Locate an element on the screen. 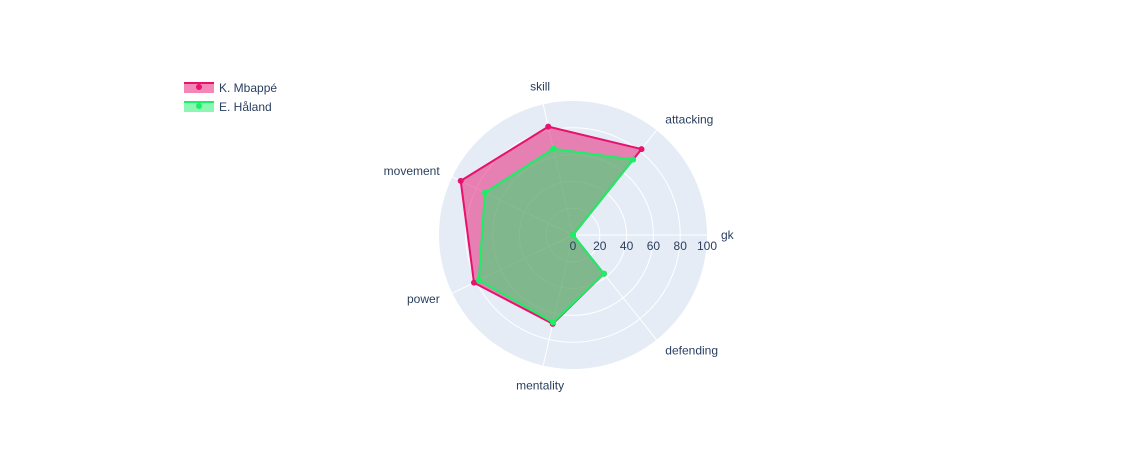 The height and width of the screenshot is (450, 1146). data-point-1-movement is located at coordinates (460, 180).